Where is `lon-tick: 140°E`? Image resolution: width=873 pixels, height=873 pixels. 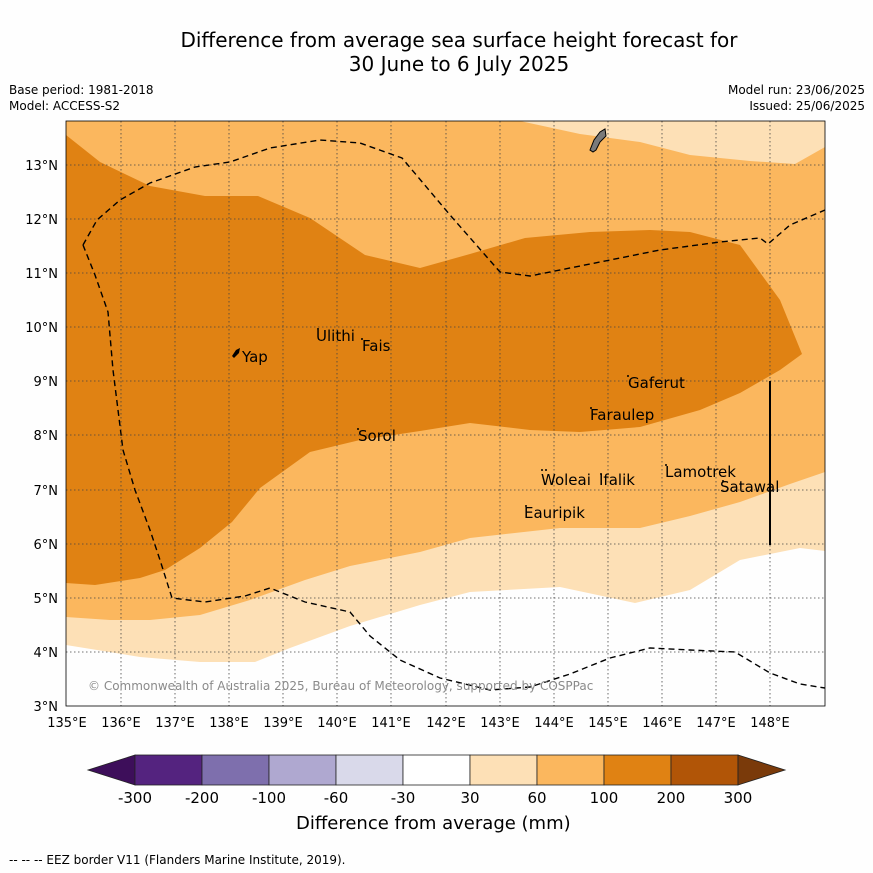
lon-tick: 140°E is located at coordinates (337, 723).